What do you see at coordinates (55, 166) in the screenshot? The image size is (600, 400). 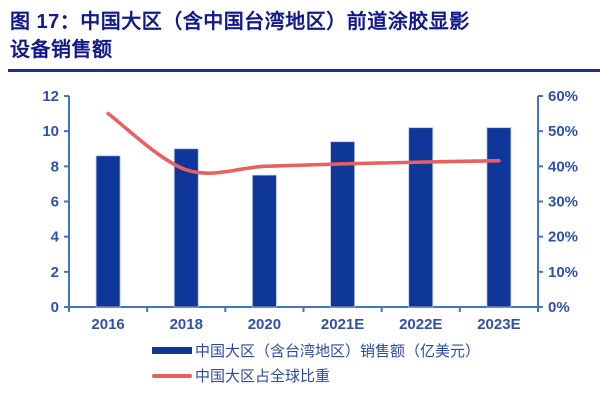 I see `svg-text: 8` at bounding box center [55, 166].